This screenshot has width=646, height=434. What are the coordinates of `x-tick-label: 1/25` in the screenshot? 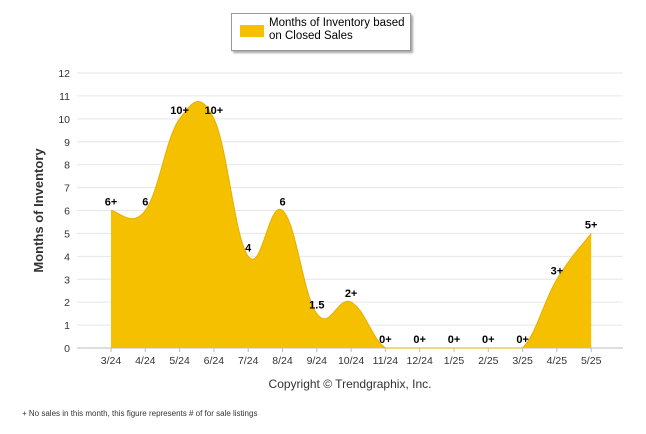 It's located at (454, 361).